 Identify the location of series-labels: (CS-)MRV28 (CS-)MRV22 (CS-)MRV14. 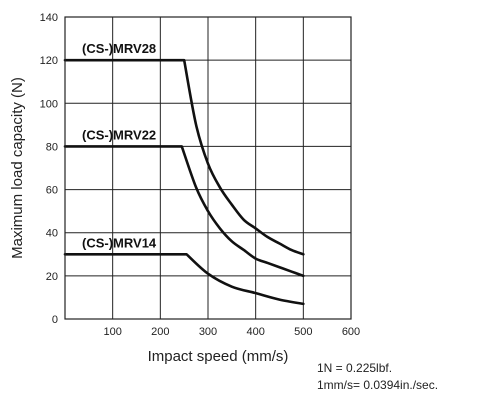
(119, 145).